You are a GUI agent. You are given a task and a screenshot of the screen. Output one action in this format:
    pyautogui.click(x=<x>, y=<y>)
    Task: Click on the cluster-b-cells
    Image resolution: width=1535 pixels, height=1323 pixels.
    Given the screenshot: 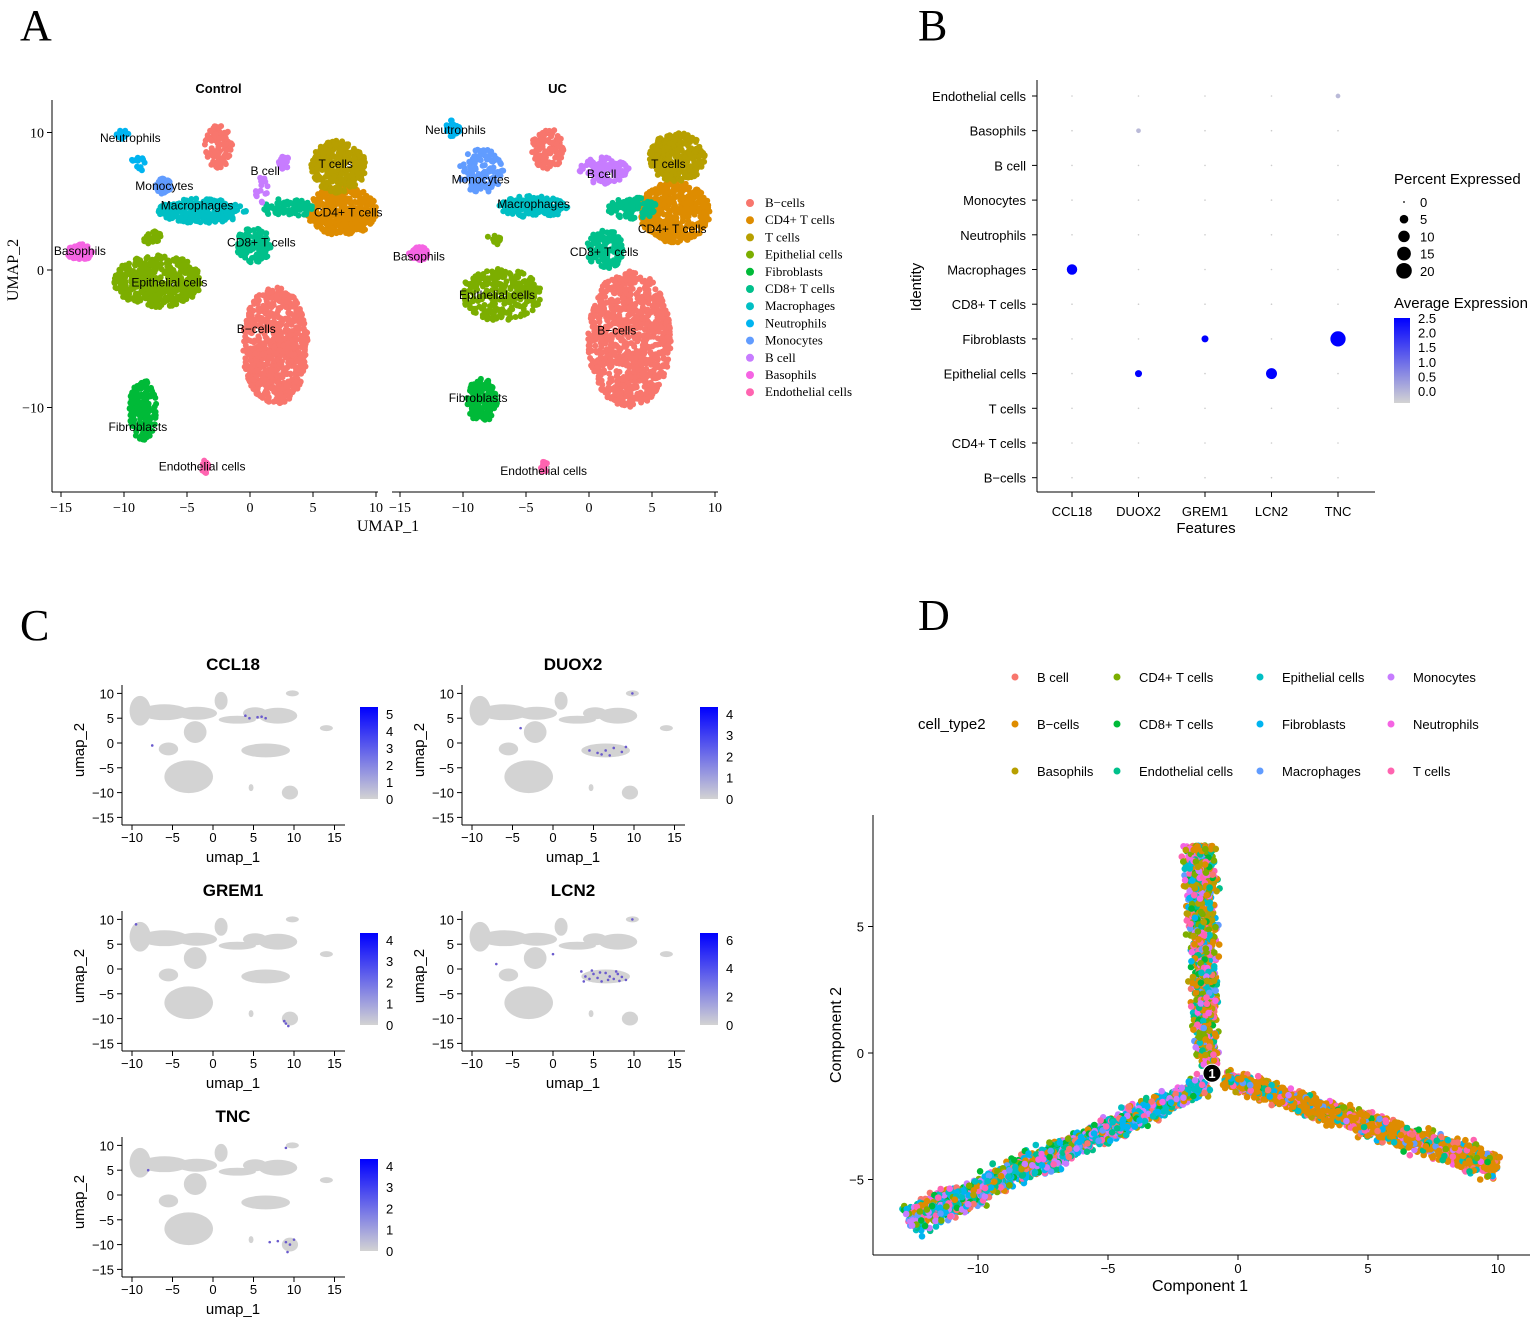 What is the action you would take?
    pyautogui.click(x=275, y=345)
    